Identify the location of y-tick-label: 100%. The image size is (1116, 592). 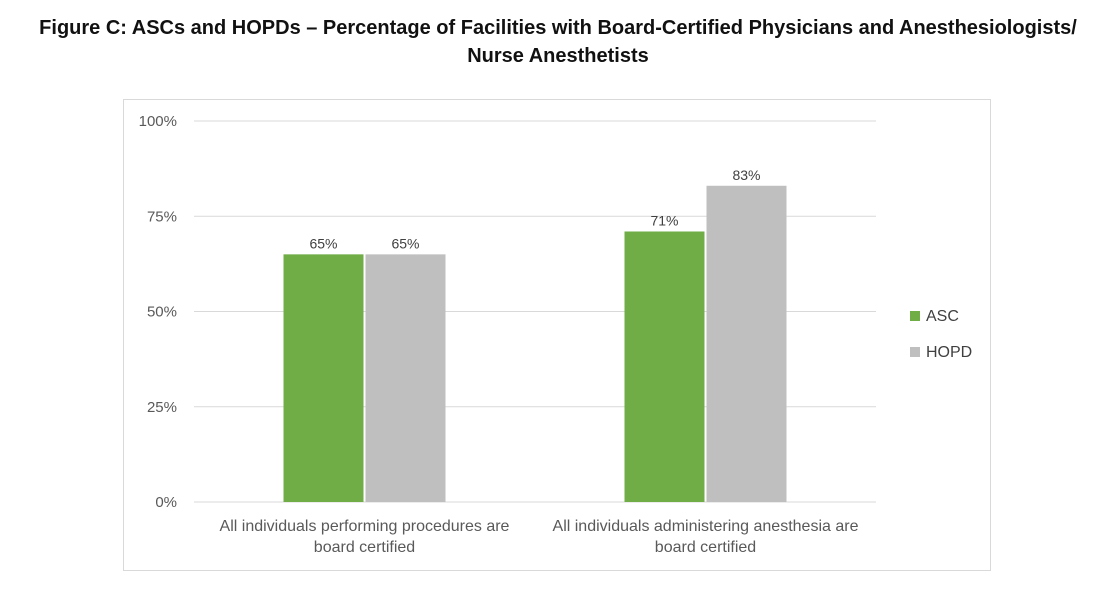
(158, 121).